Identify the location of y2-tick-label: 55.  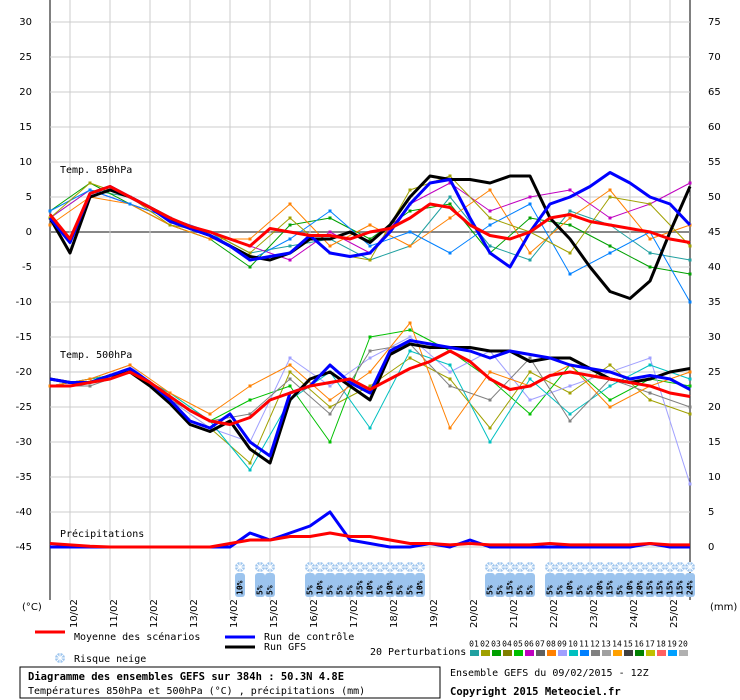
(714, 162).